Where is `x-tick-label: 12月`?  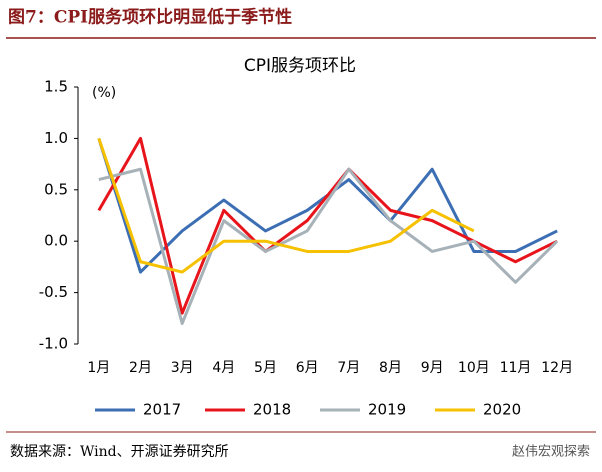
x-tick-label: 12月 is located at coordinates (557, 368).